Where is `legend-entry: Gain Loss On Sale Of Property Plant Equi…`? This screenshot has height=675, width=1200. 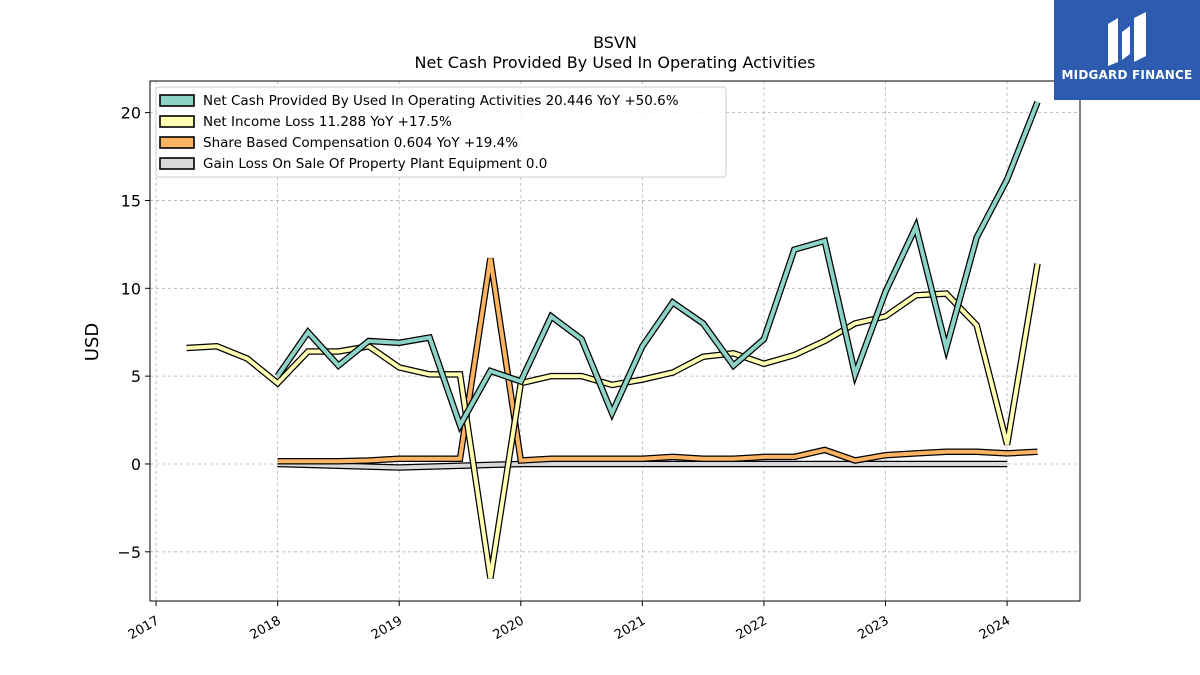
legend-entry: Gain Loss On Sale Of Property Plant Equi… is located at coordinates (375, 164).